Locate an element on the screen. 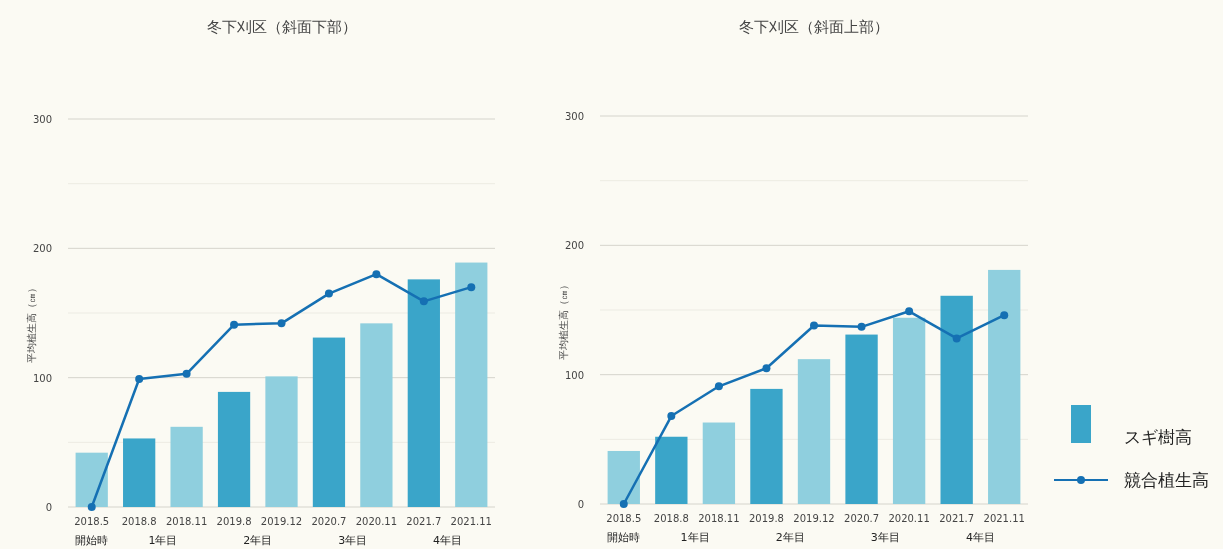 The height and width of the screenshot is (549, 1223). legend: スギ樹高 競合植生高 is located at coordinates (1131, 447).